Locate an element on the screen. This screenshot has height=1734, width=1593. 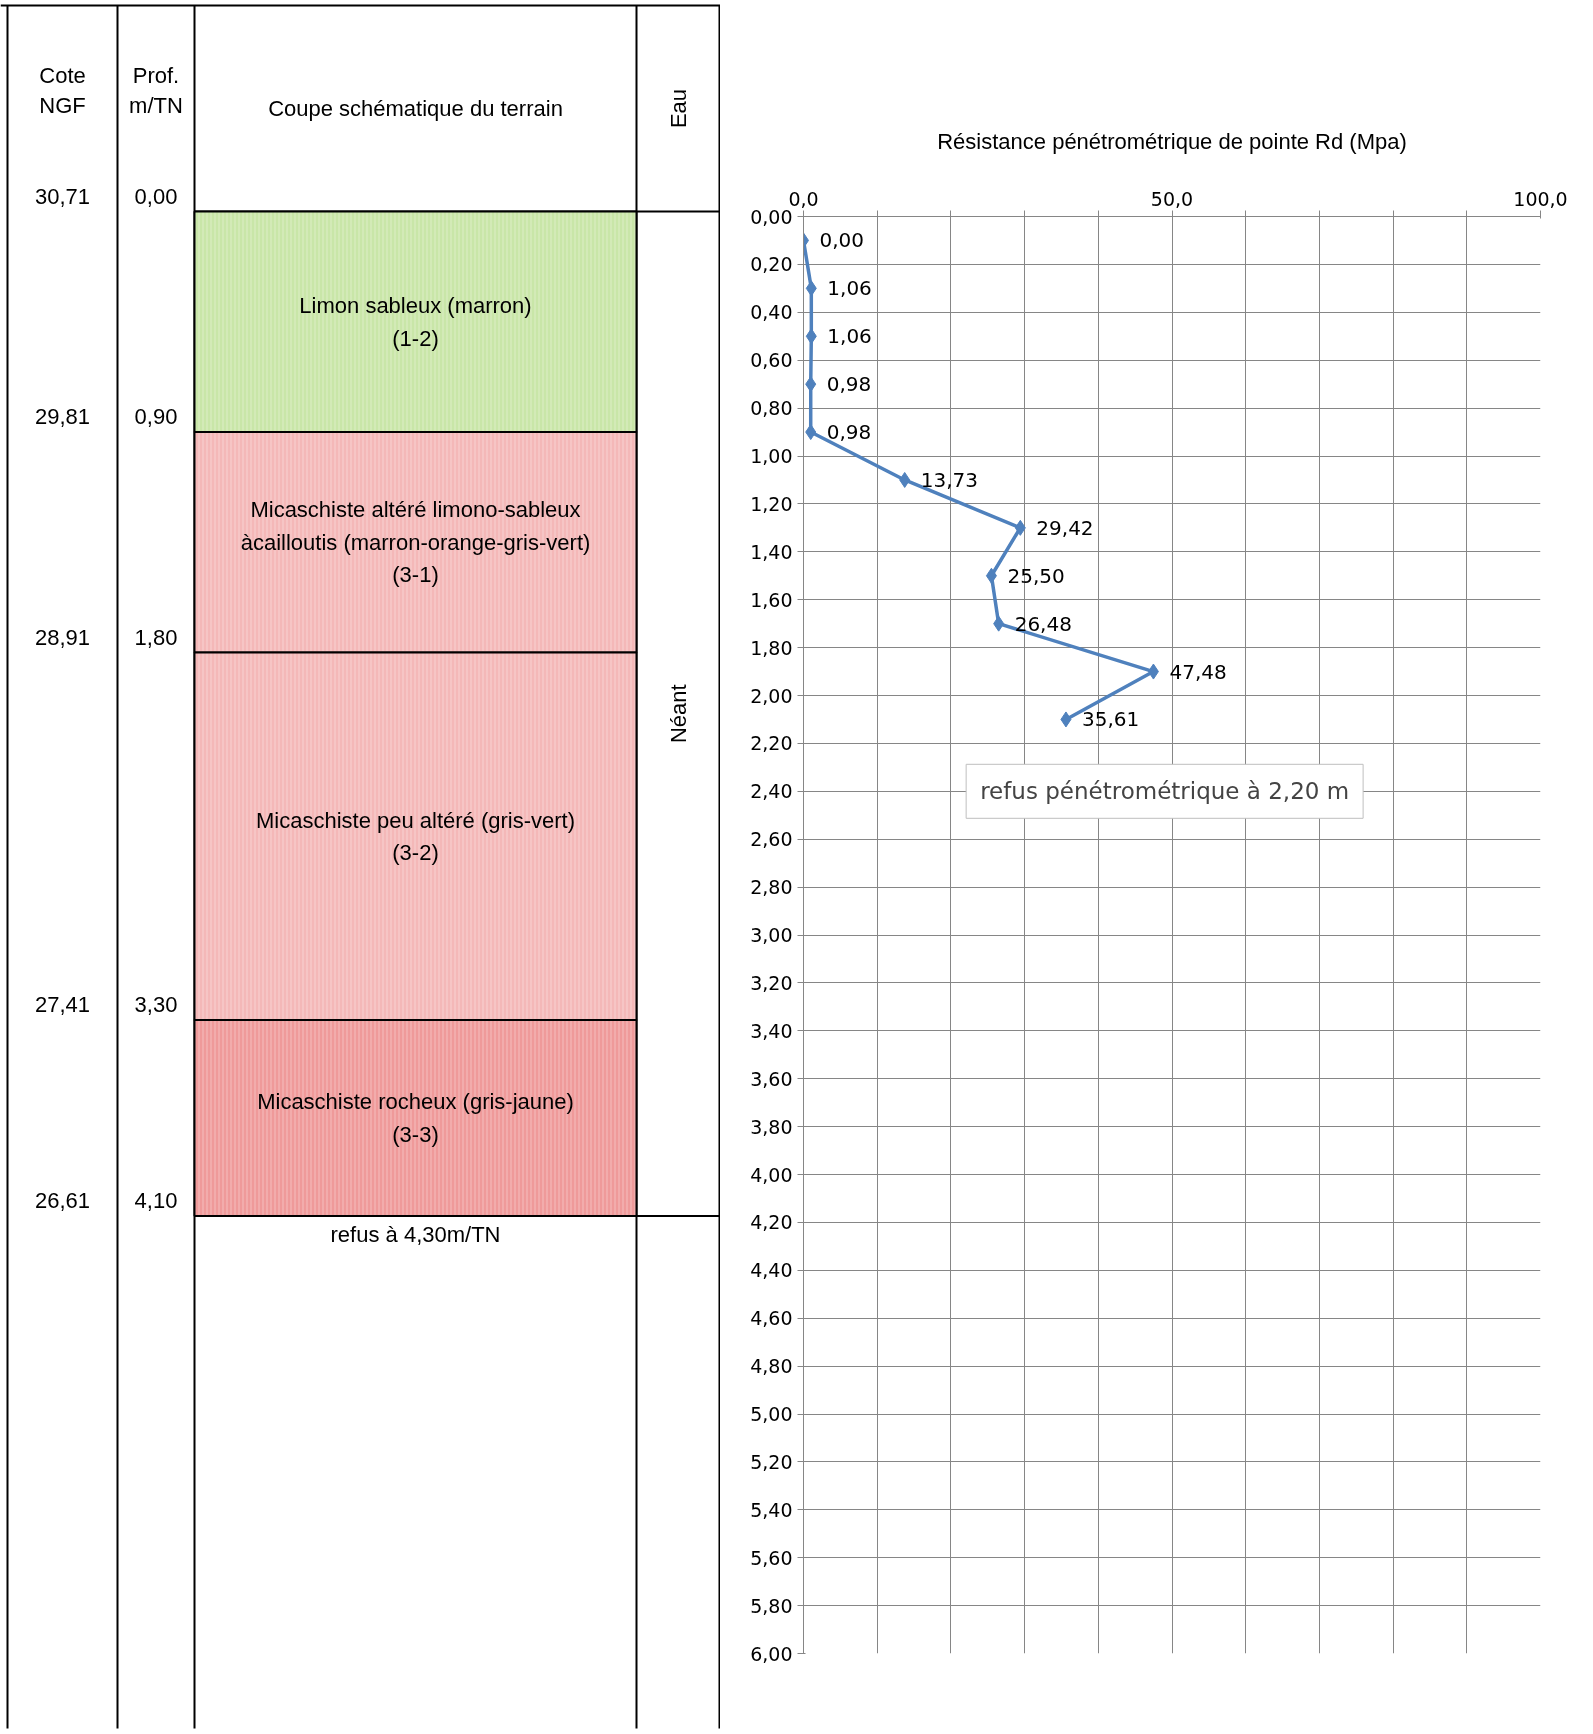
data-label: 35,61 is located at coordinates (1110, 719).